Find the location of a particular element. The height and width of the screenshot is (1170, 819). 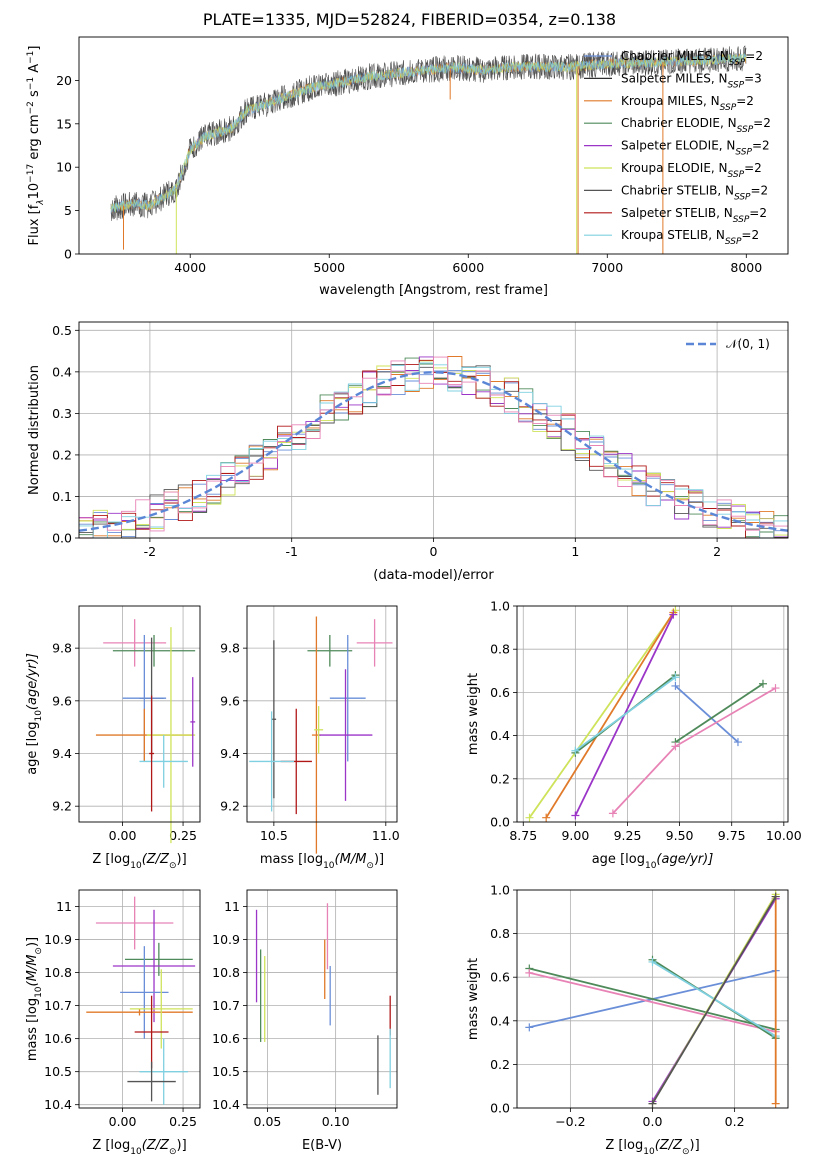

z-weight-plot-xlabel-part: Z [log is located at coordinates (624, 1145).